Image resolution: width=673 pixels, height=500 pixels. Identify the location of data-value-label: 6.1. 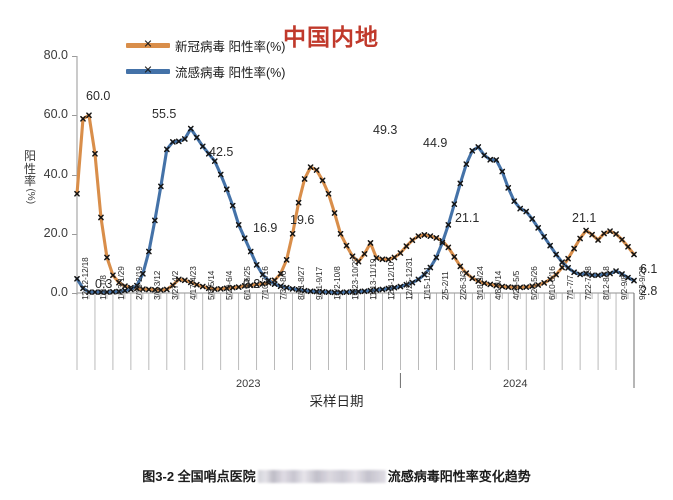
(649, 269).